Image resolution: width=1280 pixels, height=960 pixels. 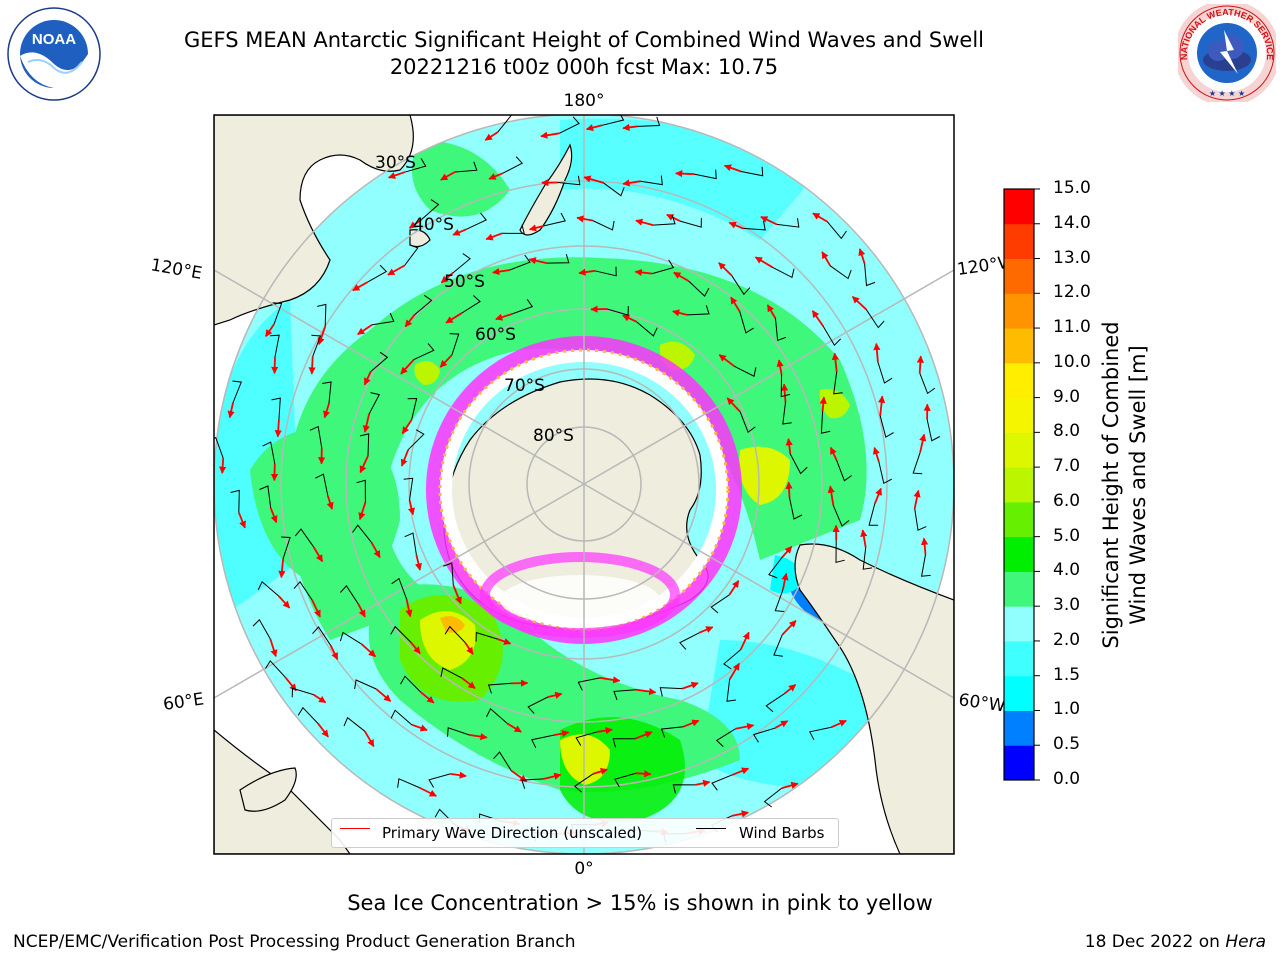 What do you see at coordinates (1175, 942) in the screenshot?
I see `footer-date: 18 Dec 2022 on Hera` at bounding box center [1175, 942].